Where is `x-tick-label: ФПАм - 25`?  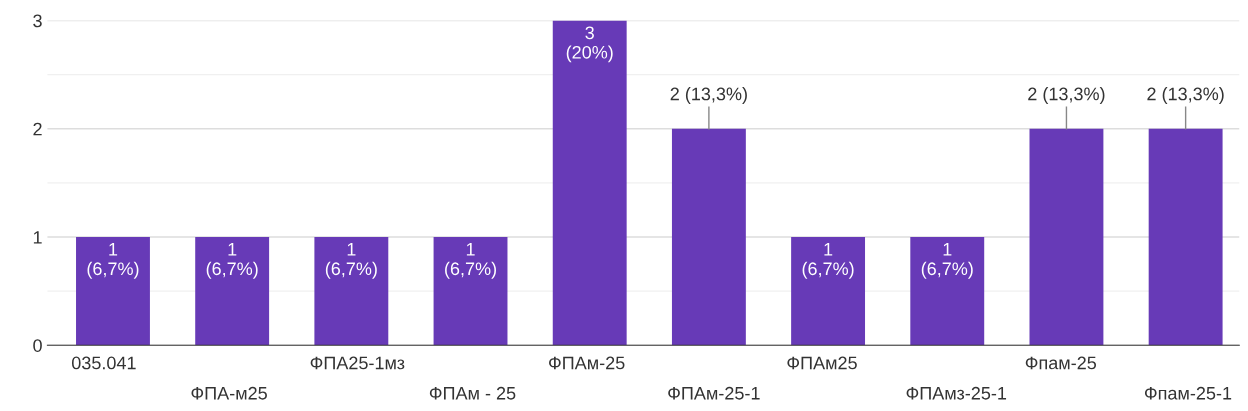
x-tick-label: ФПАм - 25 is located at coordinates (472, 393).